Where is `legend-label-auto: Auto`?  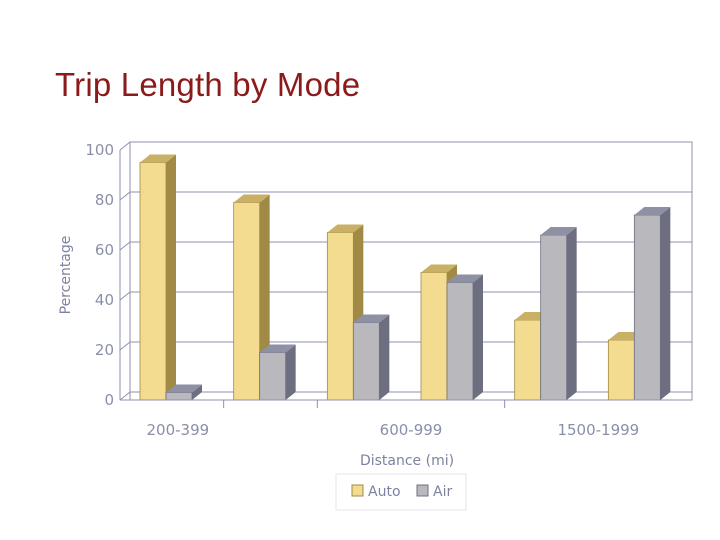 legend-label-auto: Auto is located at coordinates (384, 492).